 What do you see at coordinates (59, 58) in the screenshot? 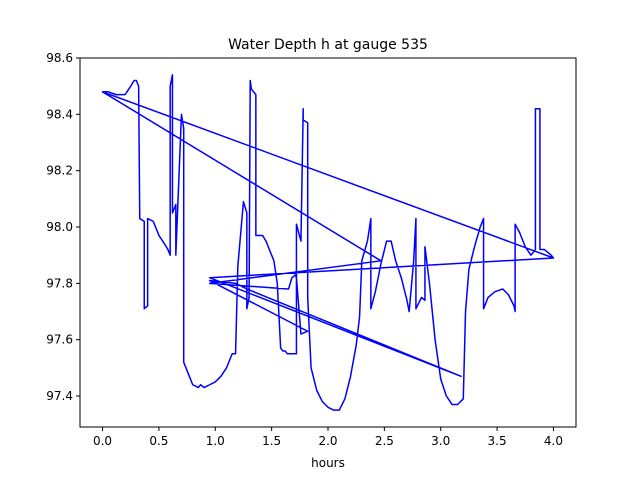
I see `y-tick-label: 98.6` at bounding box center [59, 58].